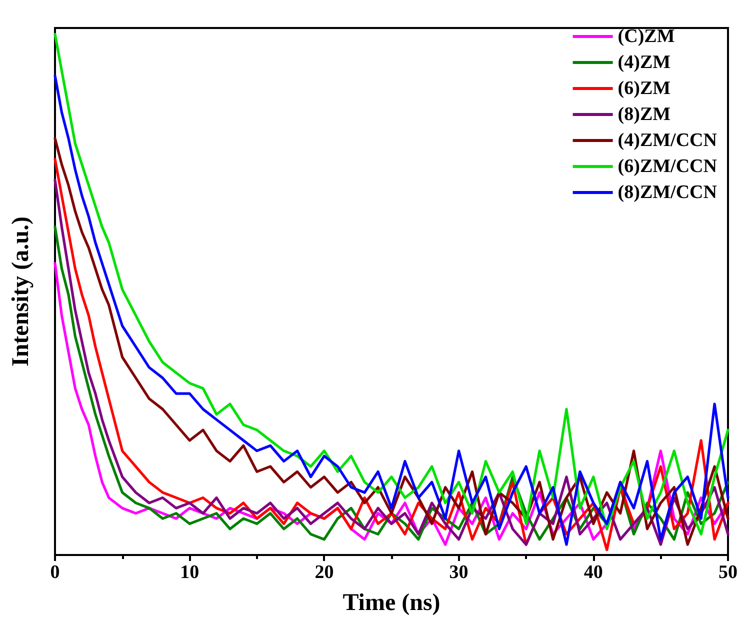  Describe the element at coordinates (324, 572) in the screenshot. I see `x-tick-label: 20` at that location.